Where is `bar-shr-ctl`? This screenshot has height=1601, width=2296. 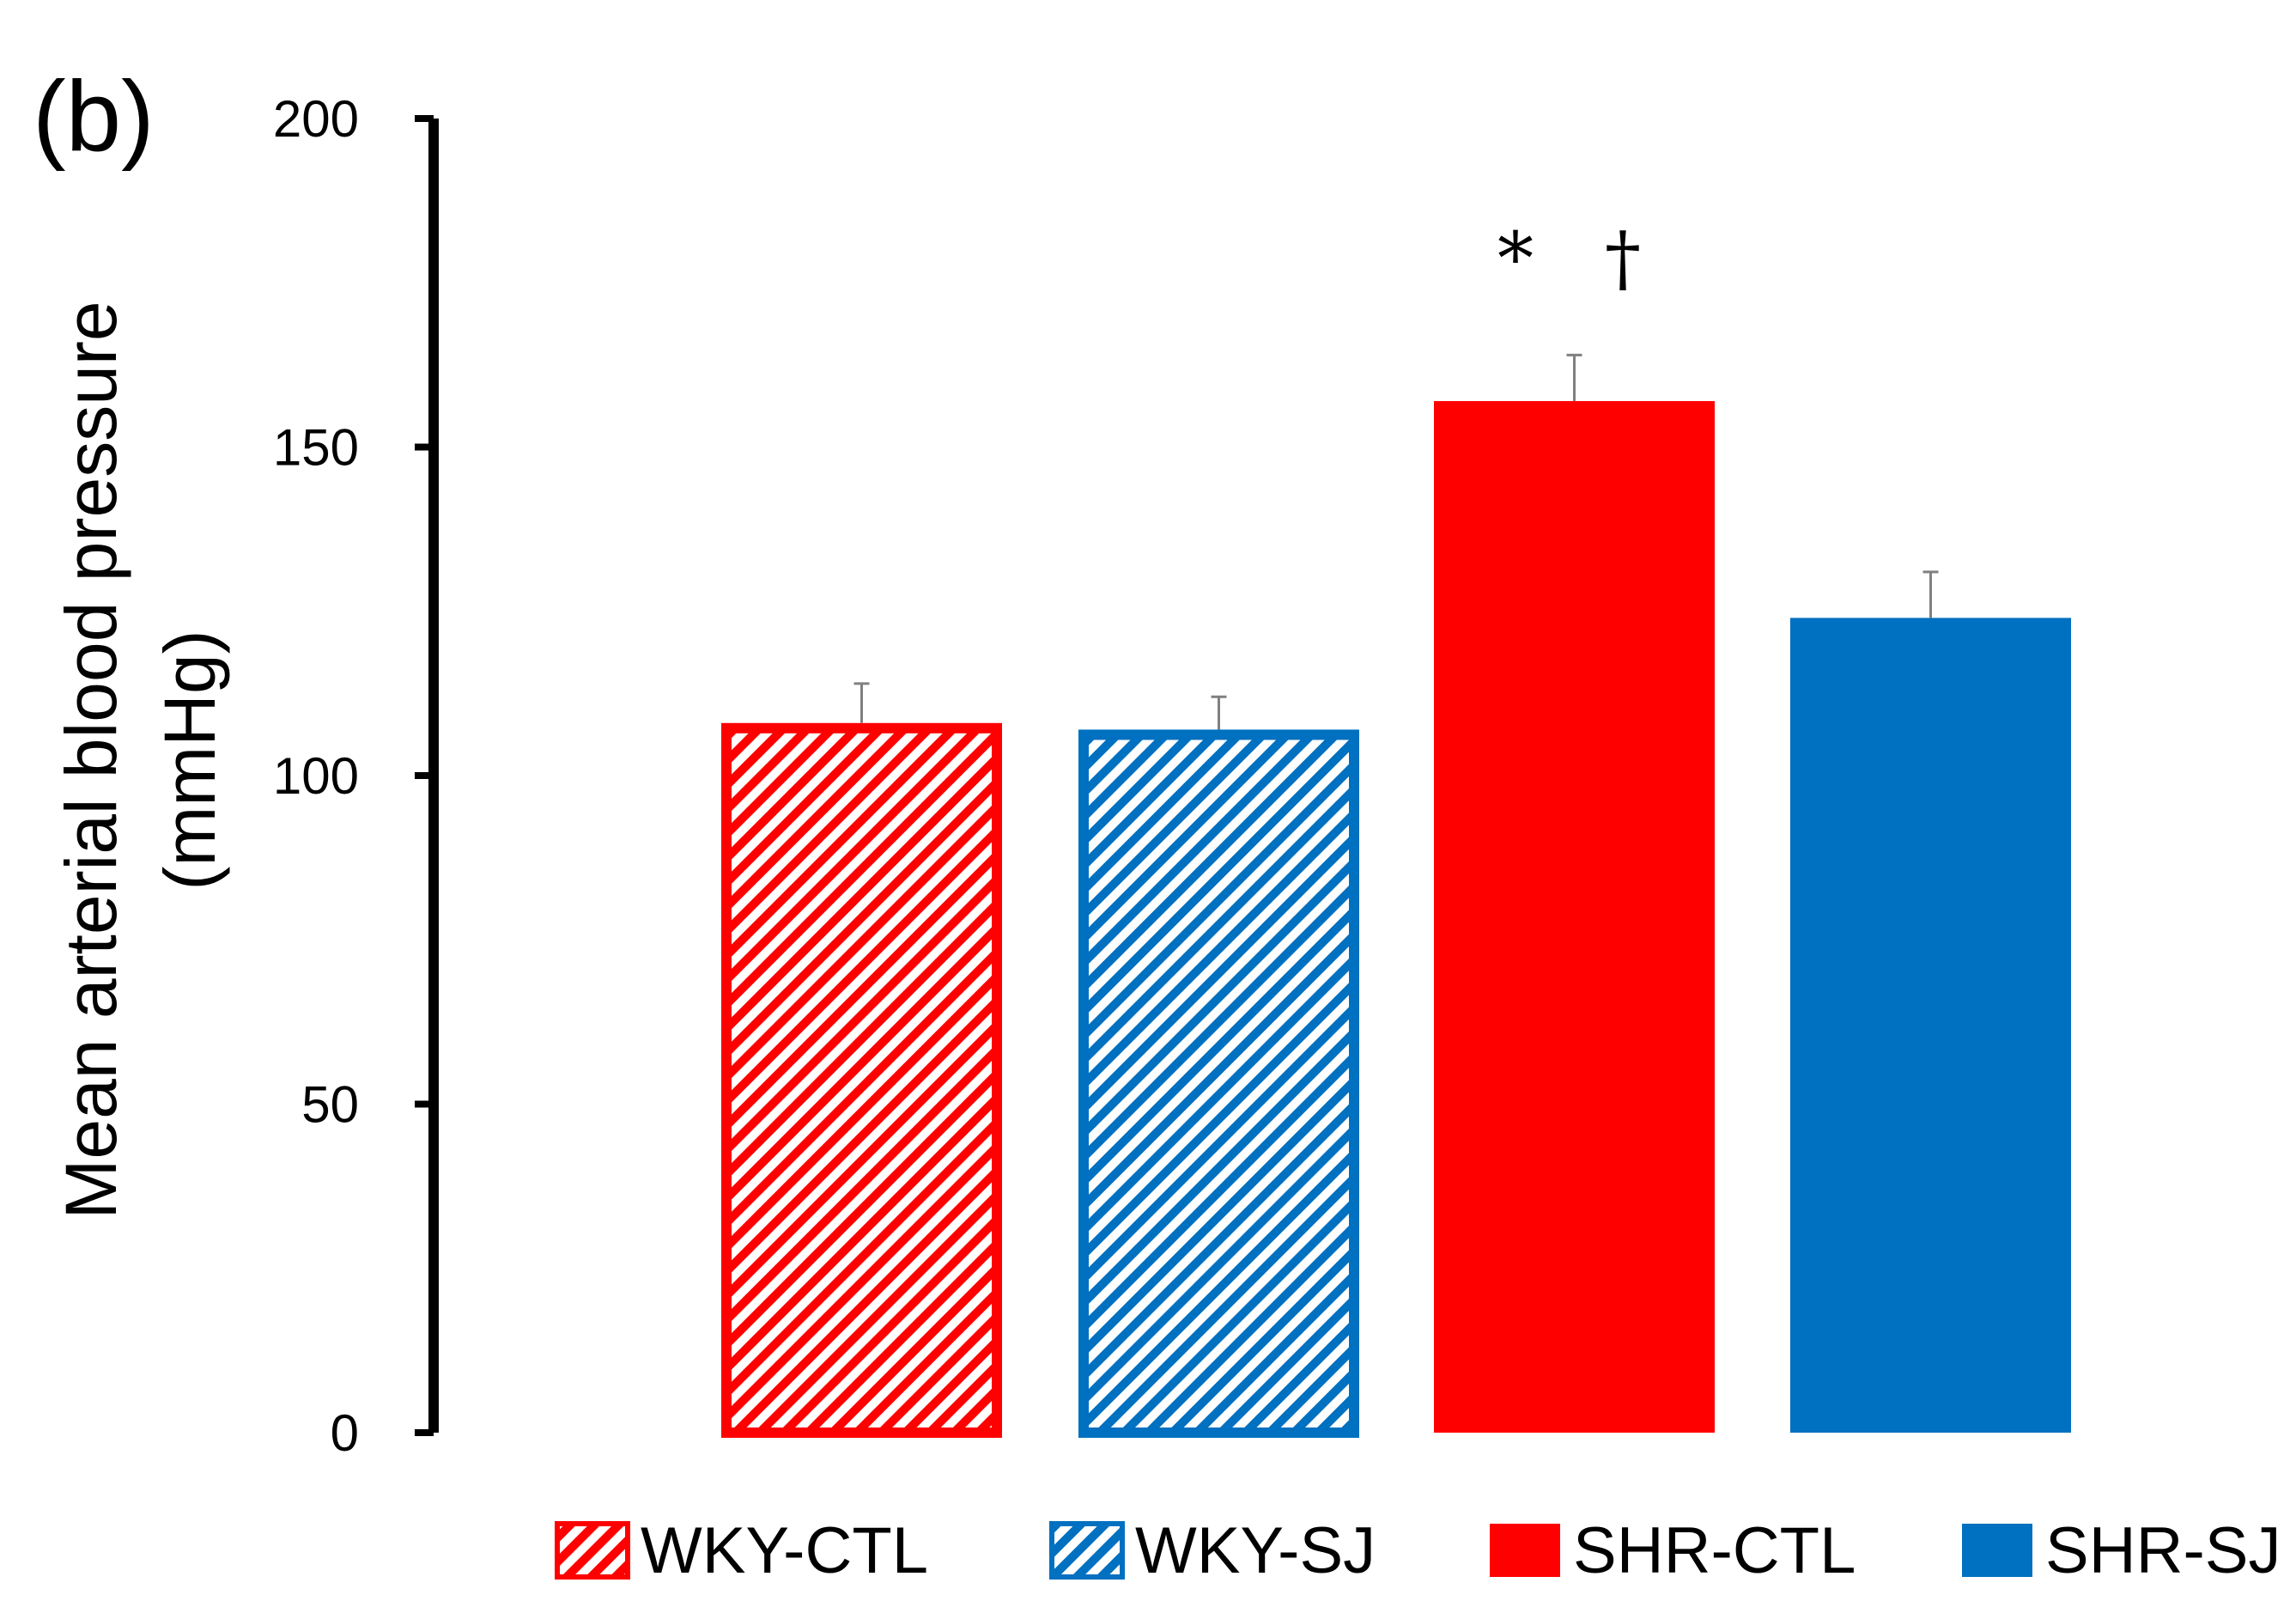 bar-shr-ctl is located at coordinates (1574, 917).